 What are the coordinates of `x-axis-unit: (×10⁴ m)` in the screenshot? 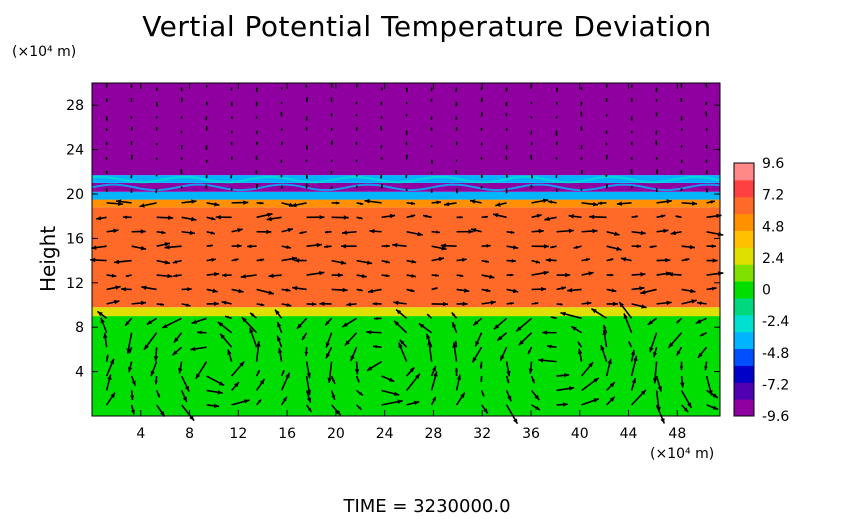 It's located at (682, 454).